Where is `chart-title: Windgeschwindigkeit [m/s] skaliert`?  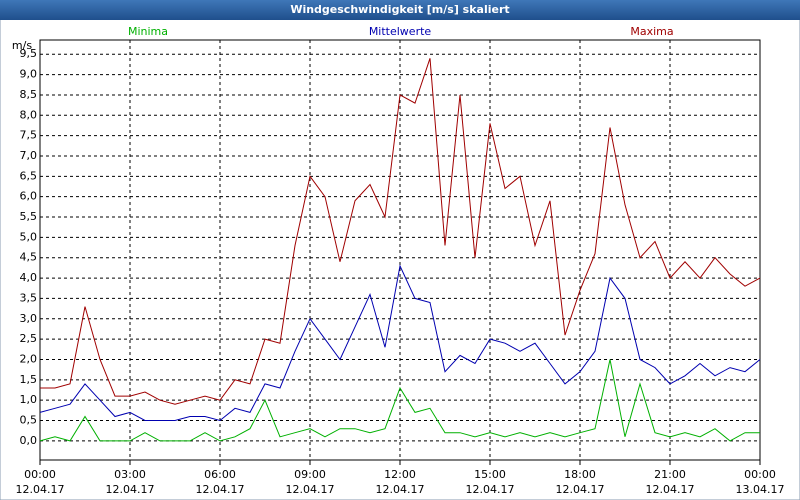
chart-title: Windgeschwindigkeit [m/s] skaliert is located at coordinates (399, 9).